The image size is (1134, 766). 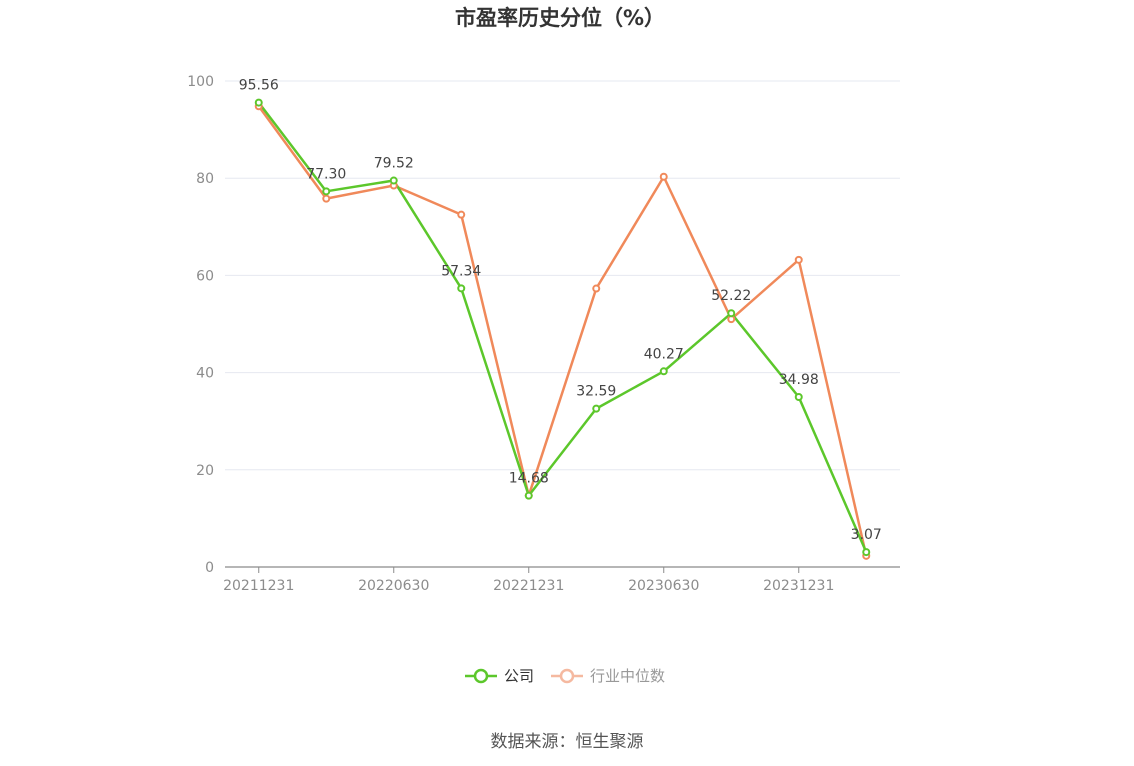 I want to click on data-label: 3.07, so click(x=866, y=535).